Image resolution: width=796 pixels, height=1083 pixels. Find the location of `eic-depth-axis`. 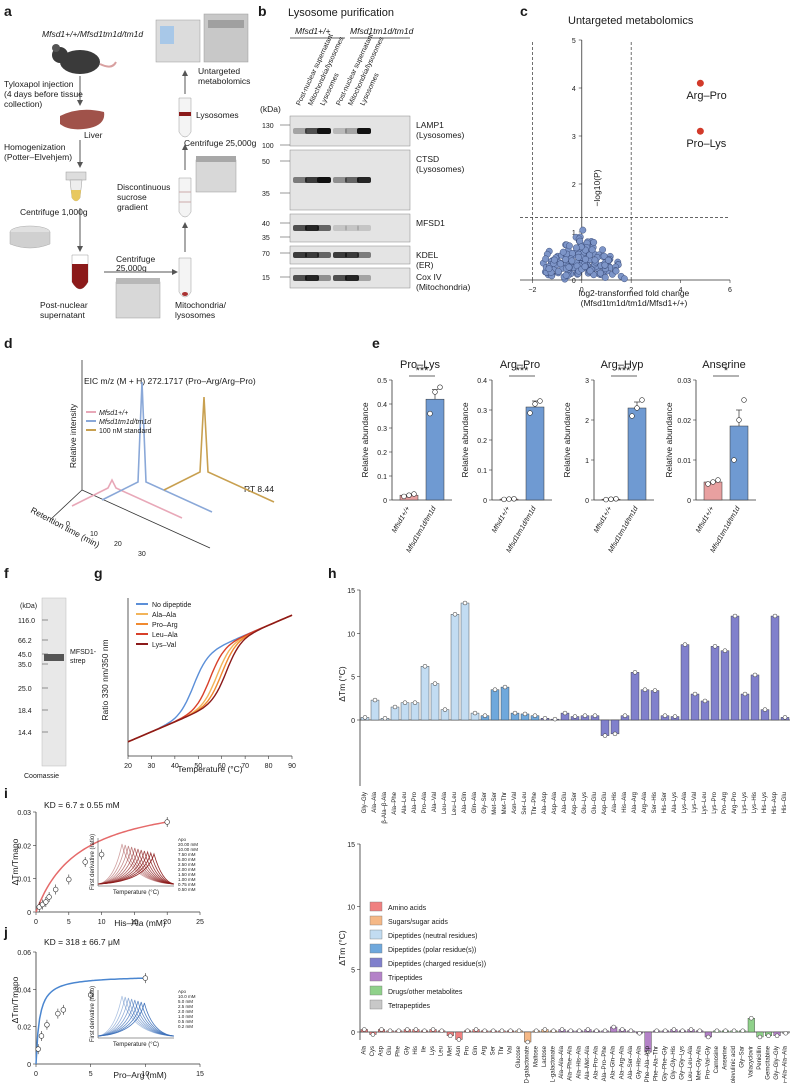

eic-depth-axis is located at coordinates (66, 505).